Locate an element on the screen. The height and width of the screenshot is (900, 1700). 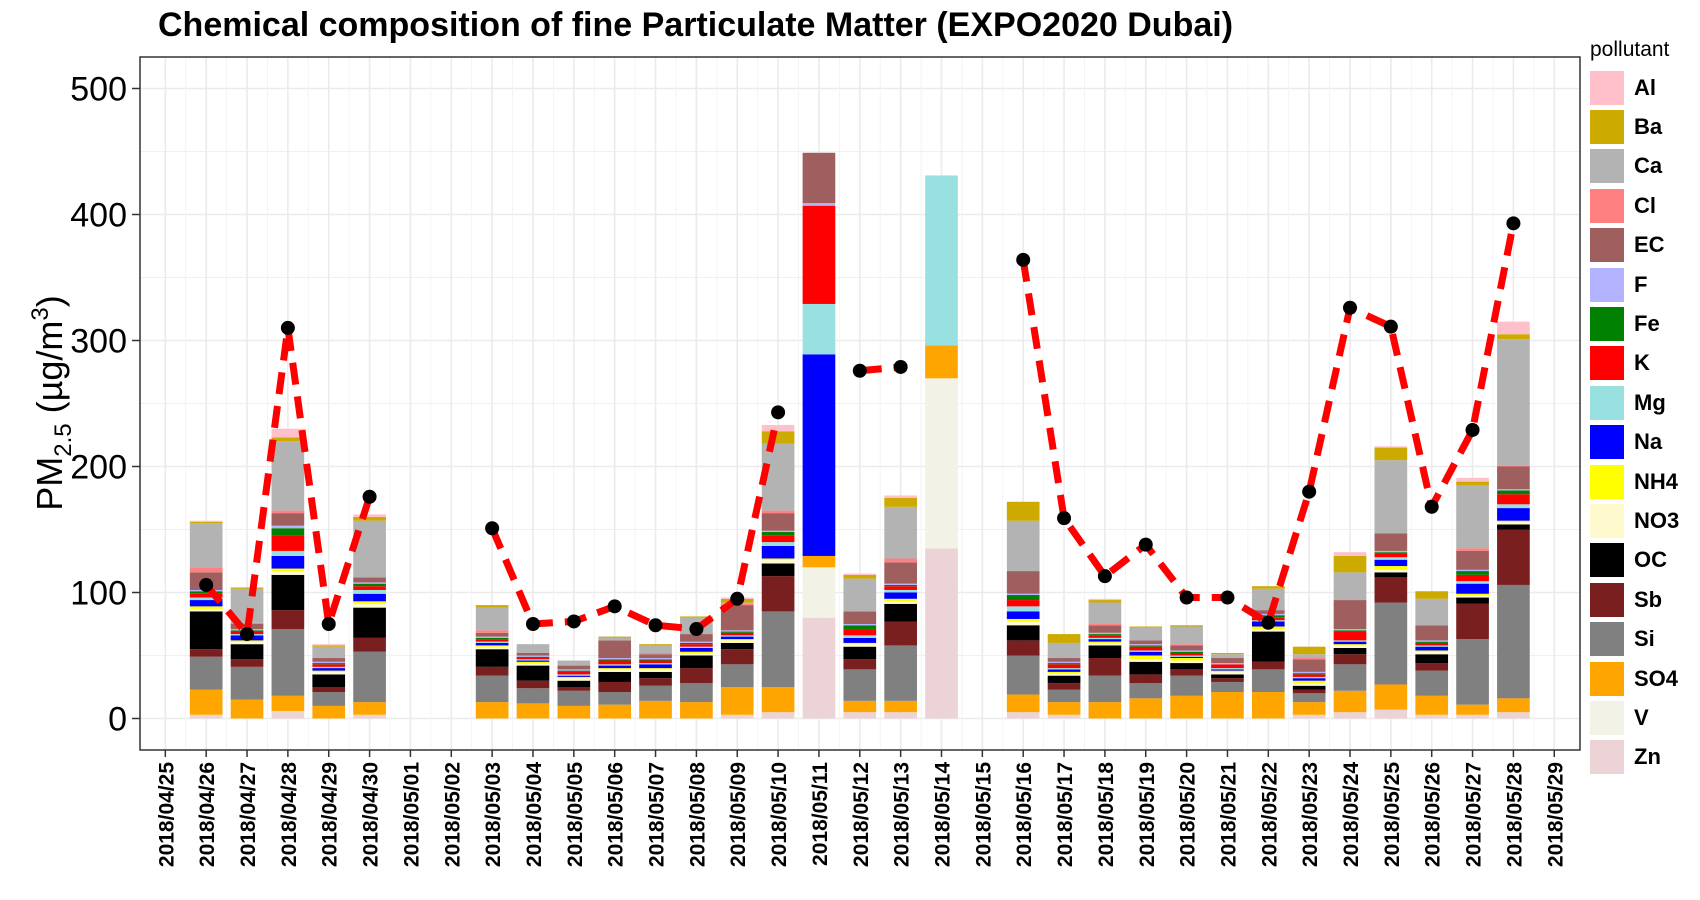
x-tick-label: 2018/05/26 is located at coordinates (1433, 814).